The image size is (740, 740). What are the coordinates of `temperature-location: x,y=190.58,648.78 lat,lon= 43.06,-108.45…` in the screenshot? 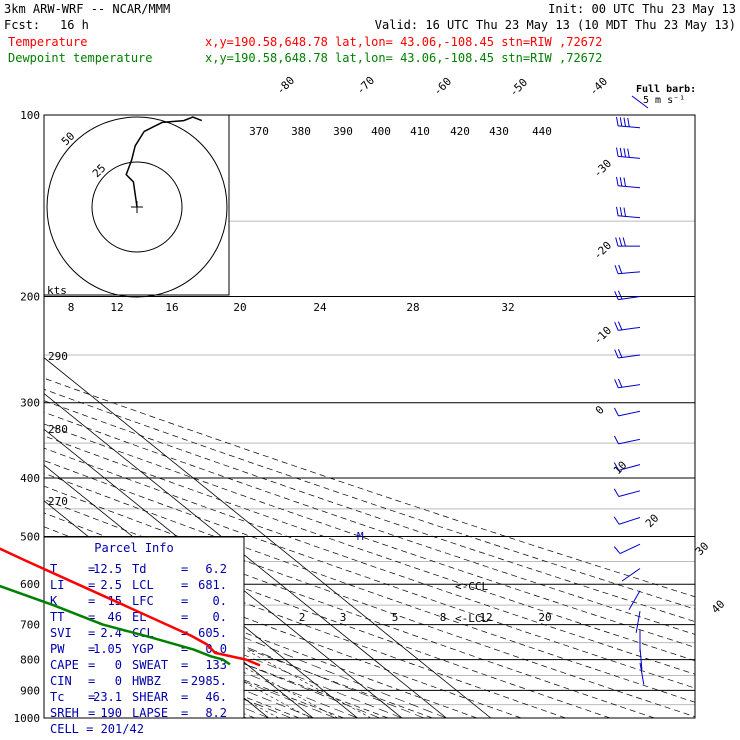 It's located at (403, 42).